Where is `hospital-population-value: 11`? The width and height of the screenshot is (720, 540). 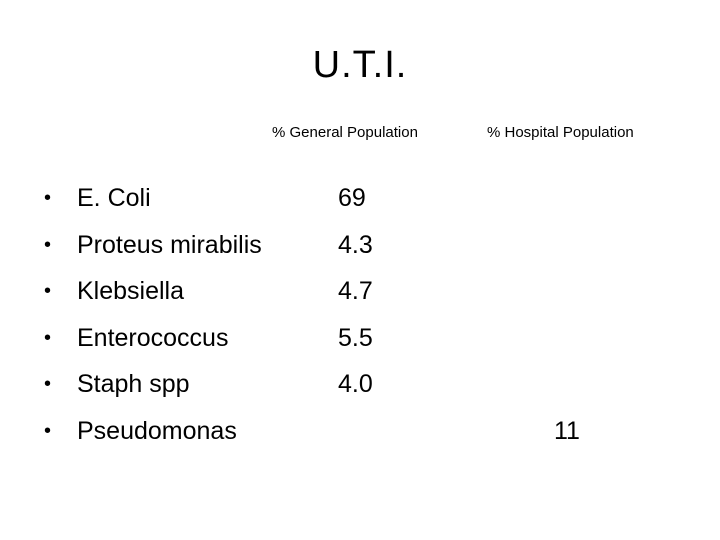 hospital-population-value: 11 is located at coordinates (567, 430).